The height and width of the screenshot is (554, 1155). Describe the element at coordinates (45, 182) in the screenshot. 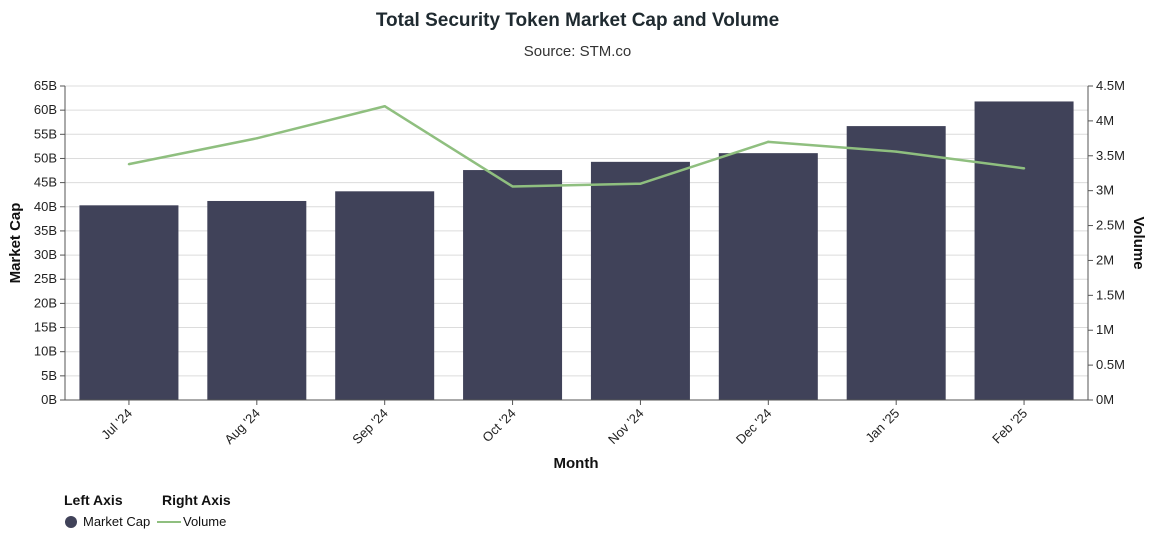

I see `left-tick-label: 45B` at that location.